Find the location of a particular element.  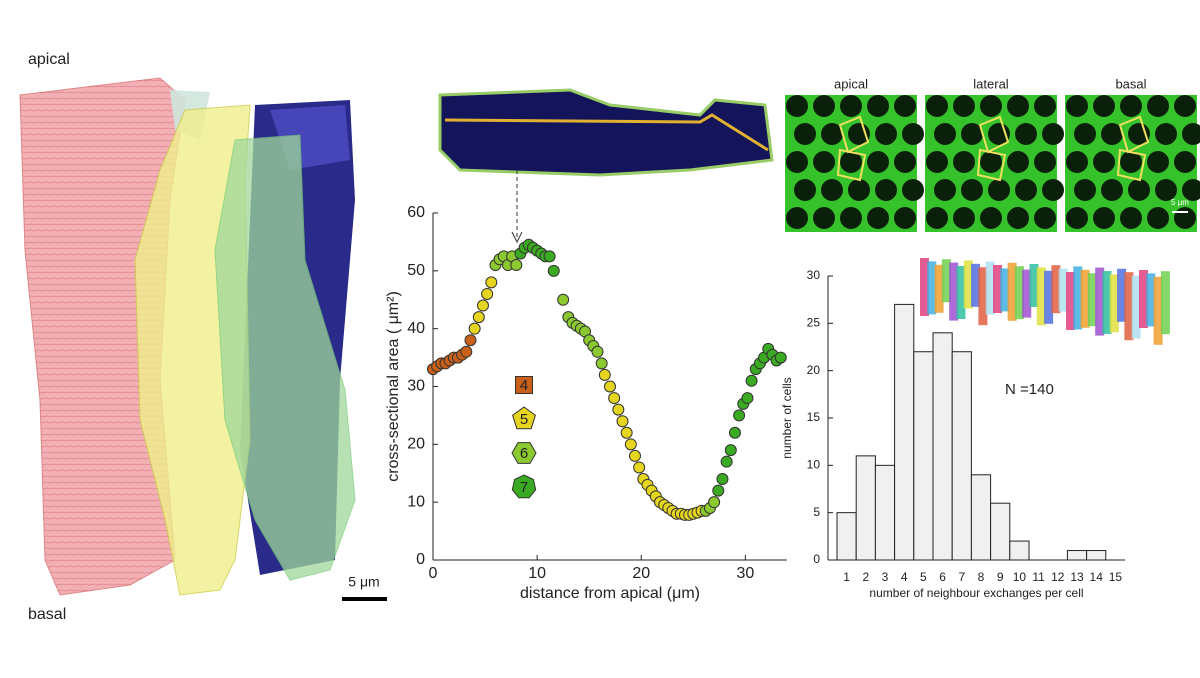

y-tick-label: 60 is located at coordinates (416, 212).